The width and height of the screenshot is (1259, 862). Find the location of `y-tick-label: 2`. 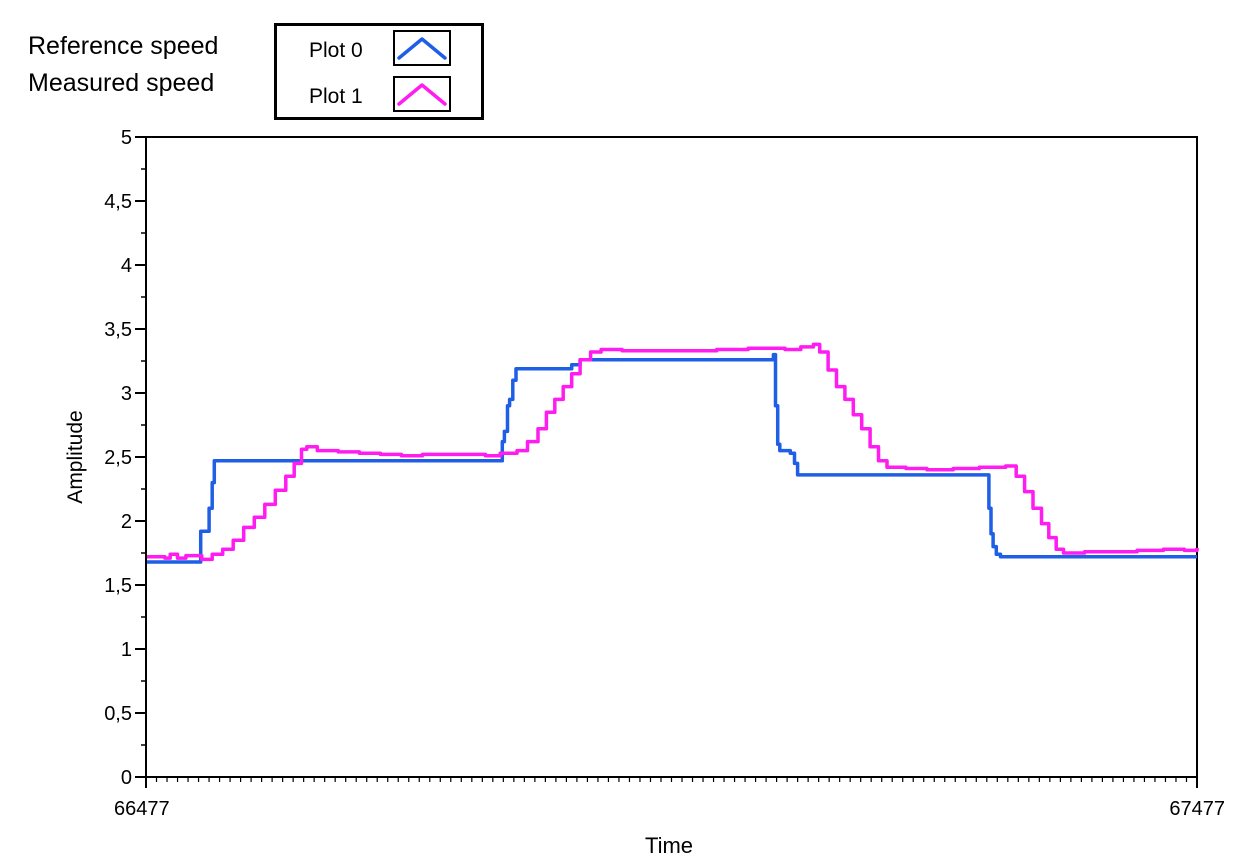

y-tick-label: 2 is located at coordinates (126, 522).